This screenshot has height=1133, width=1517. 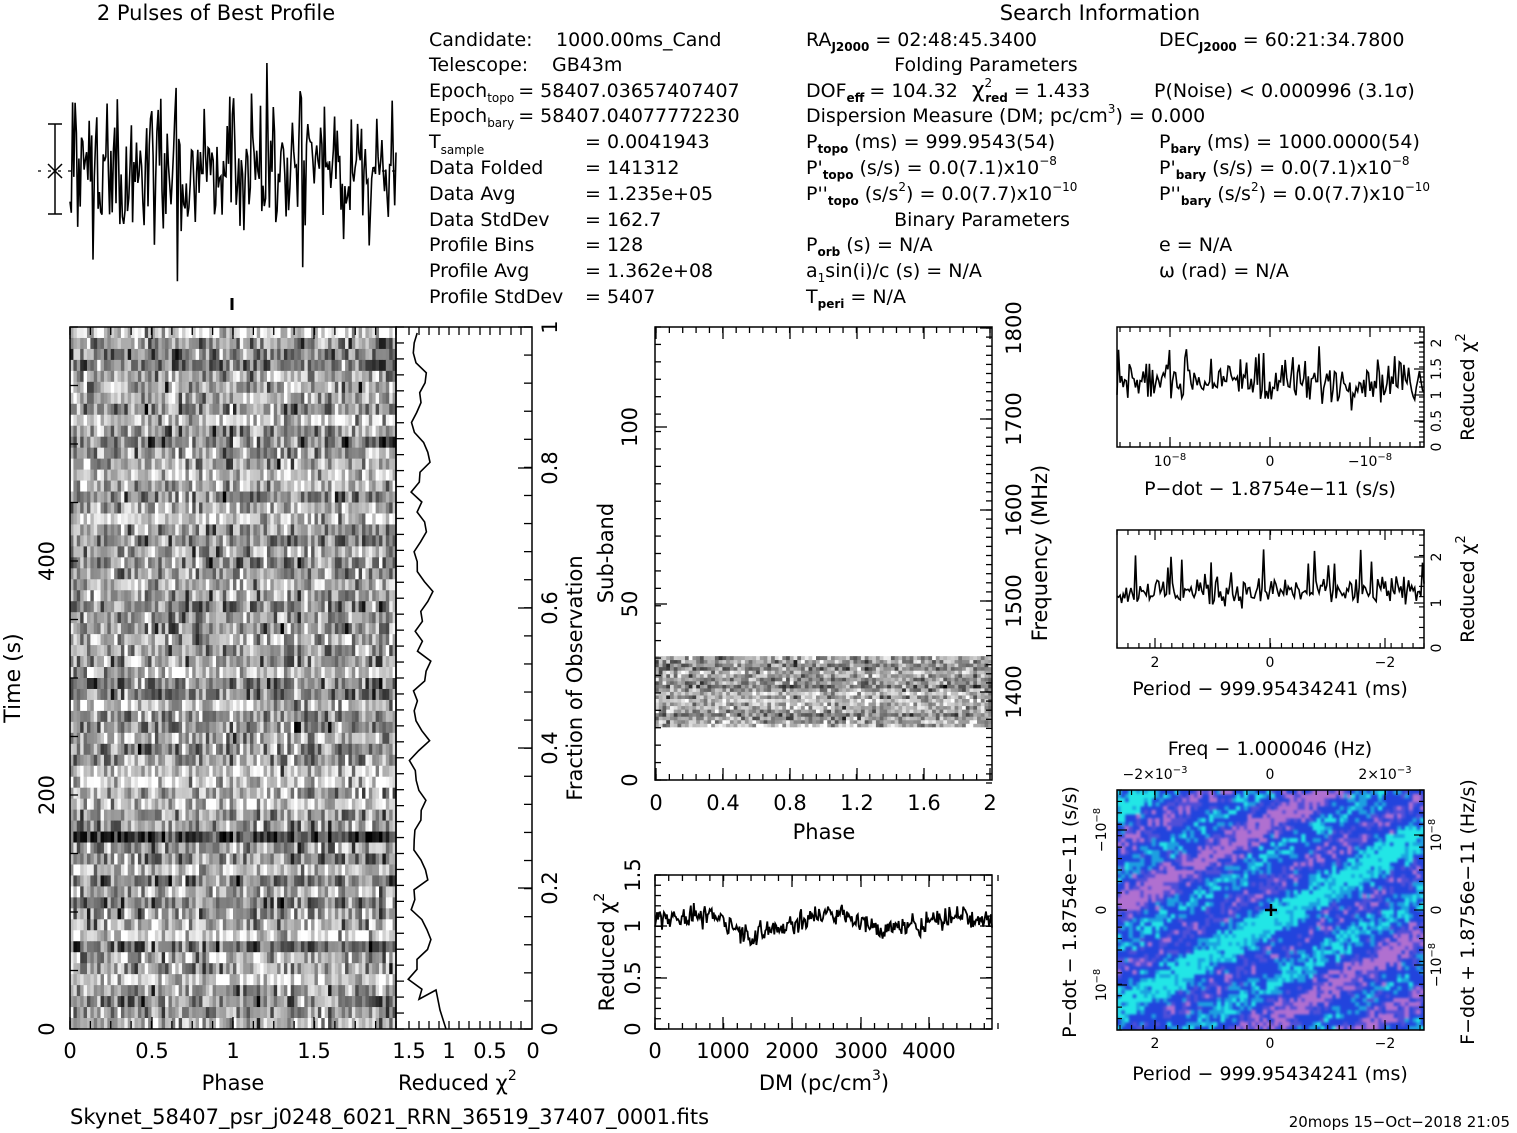 What do you see at coordinates (232, 1051) in the screenshot?
I see `tp-xtick: 1` at bounding box center [232, 1051].